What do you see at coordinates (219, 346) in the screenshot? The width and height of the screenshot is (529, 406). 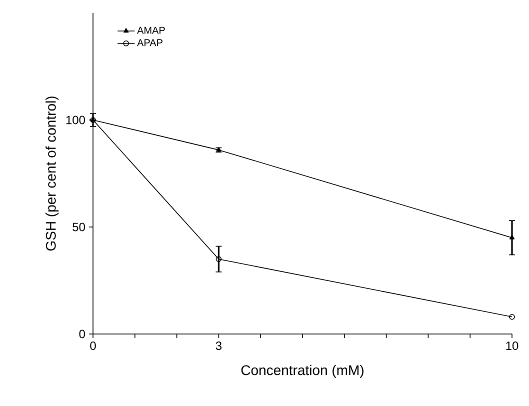 I see `x-tick-label: 3` at bounding box center [219, 346].